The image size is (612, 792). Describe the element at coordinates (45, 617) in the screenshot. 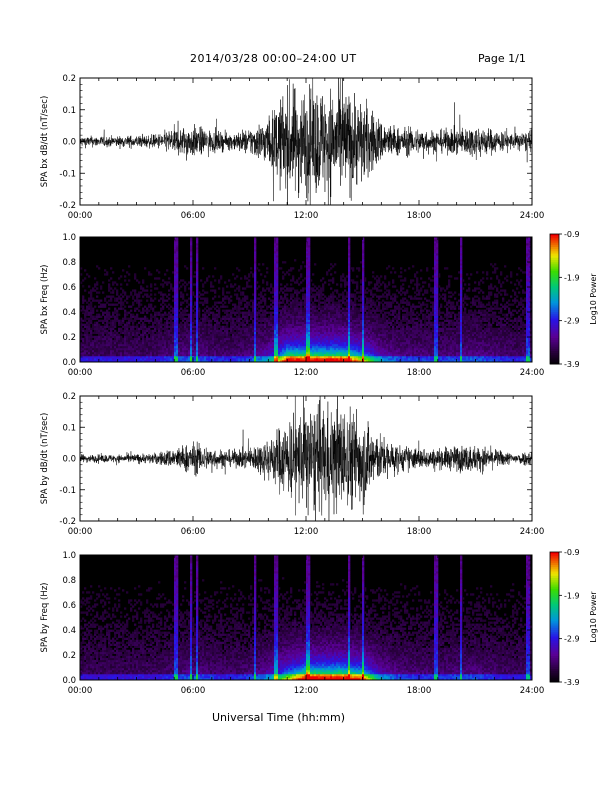

I see `y-axis-title: SPA by Freq (Hz)` at that location.